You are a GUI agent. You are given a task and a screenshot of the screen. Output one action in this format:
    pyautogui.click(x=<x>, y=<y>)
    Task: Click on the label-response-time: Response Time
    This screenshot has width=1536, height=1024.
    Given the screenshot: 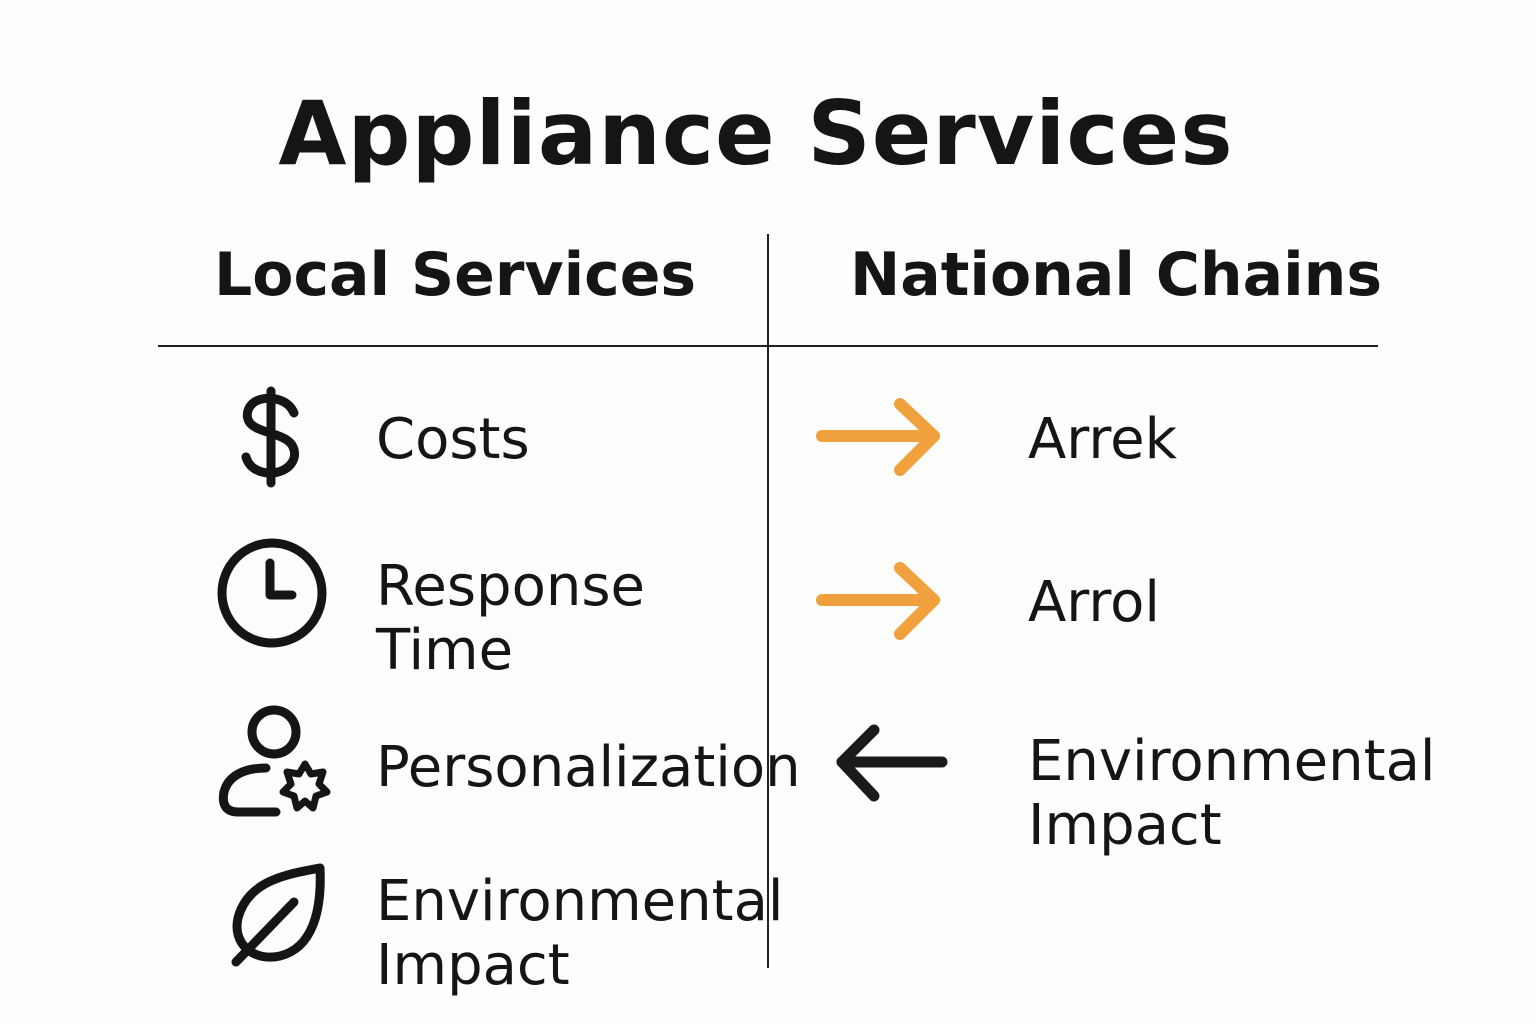 What is the action you would take?
    pyautogui.click(x=510, y=618)
    